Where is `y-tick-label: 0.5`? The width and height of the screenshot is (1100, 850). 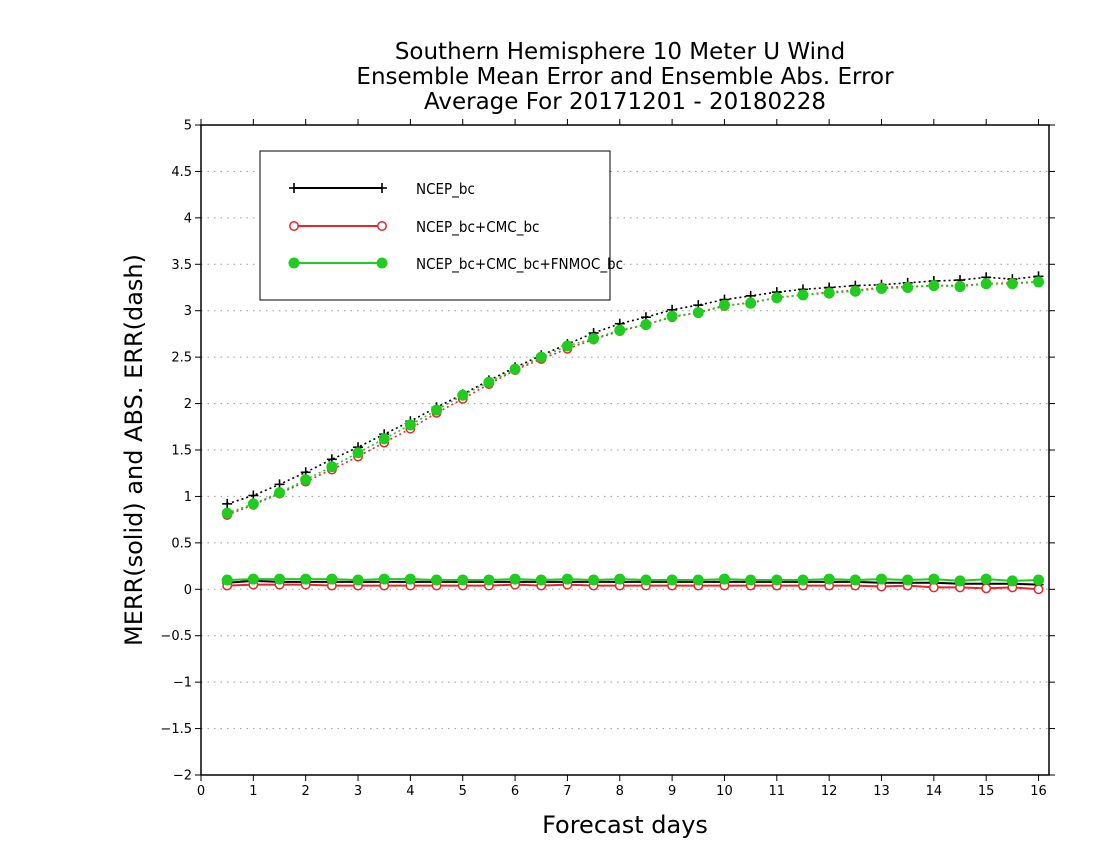 y-tick-label: 0.5 is located at coordinates (181, 543).